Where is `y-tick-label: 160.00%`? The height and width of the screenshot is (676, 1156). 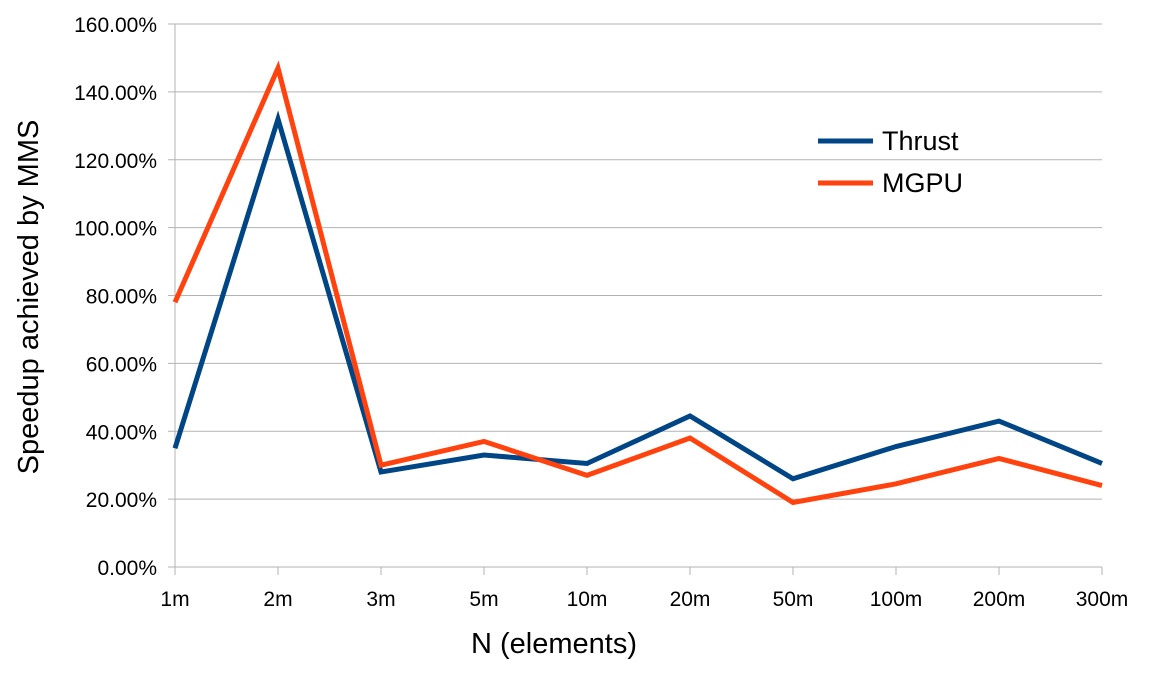 y-tick-label: 160.00% is located at coordinates (115, 25).